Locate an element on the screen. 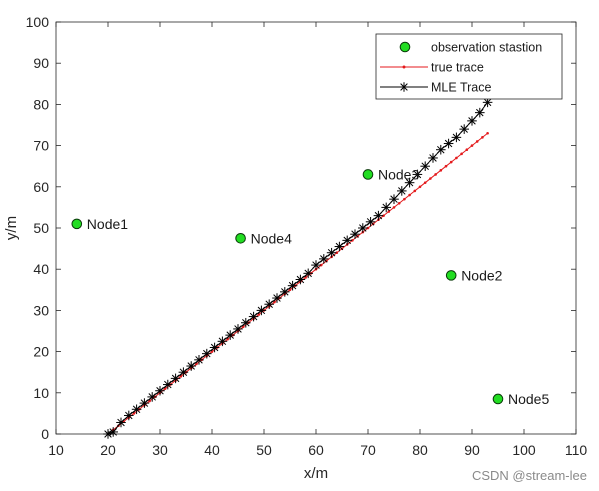 The height and width of the screenshot is (491, 599). legend-true-trace-marker is located at coordinates (404, 67).